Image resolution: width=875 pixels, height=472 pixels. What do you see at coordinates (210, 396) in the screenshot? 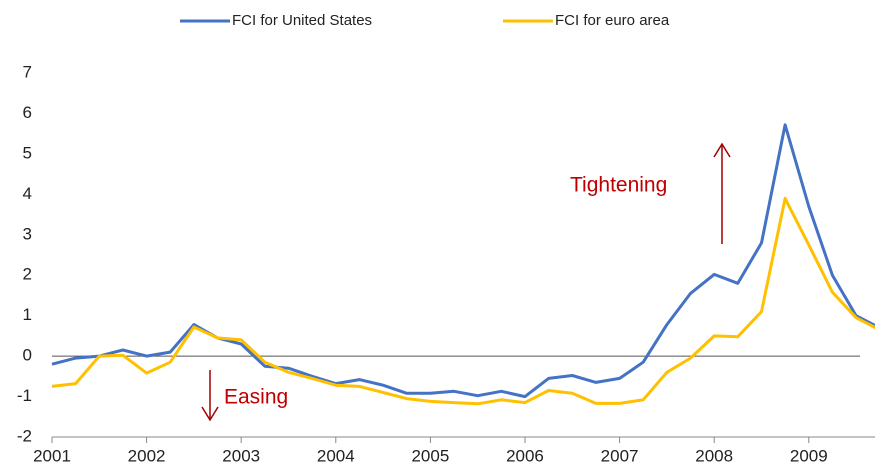
I see `easing-arrow` at bounding box center [210, 396].